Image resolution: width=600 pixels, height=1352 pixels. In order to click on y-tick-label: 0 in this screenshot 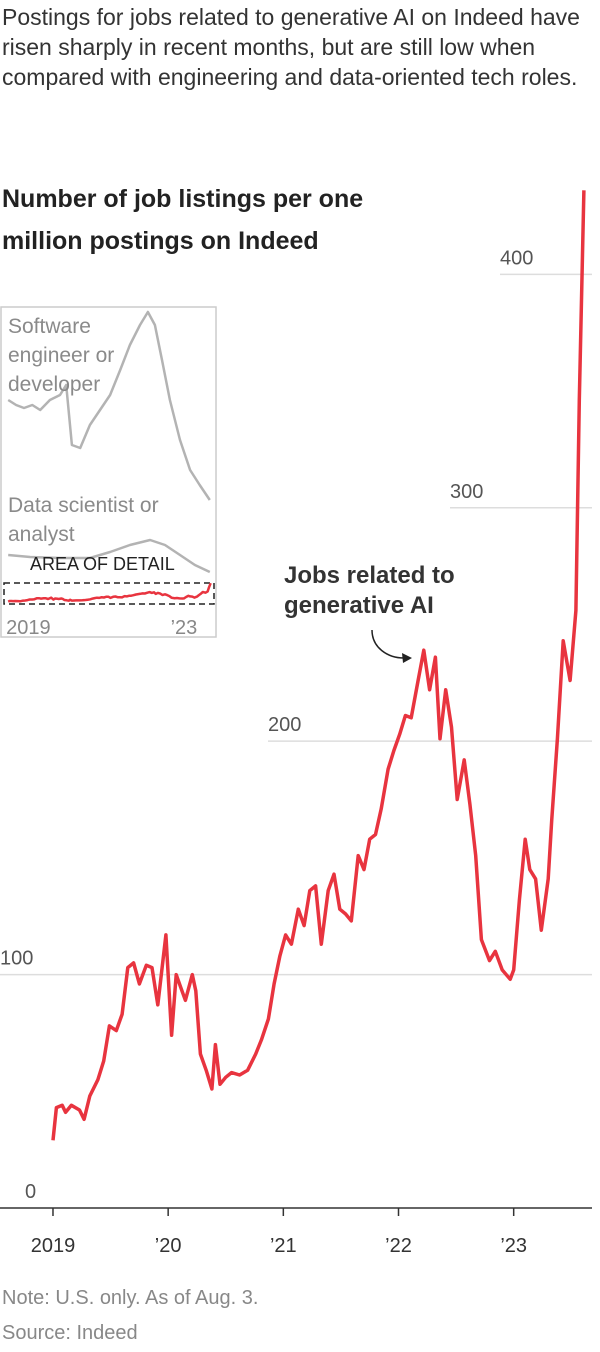, I will do `click(30, 1192)`.